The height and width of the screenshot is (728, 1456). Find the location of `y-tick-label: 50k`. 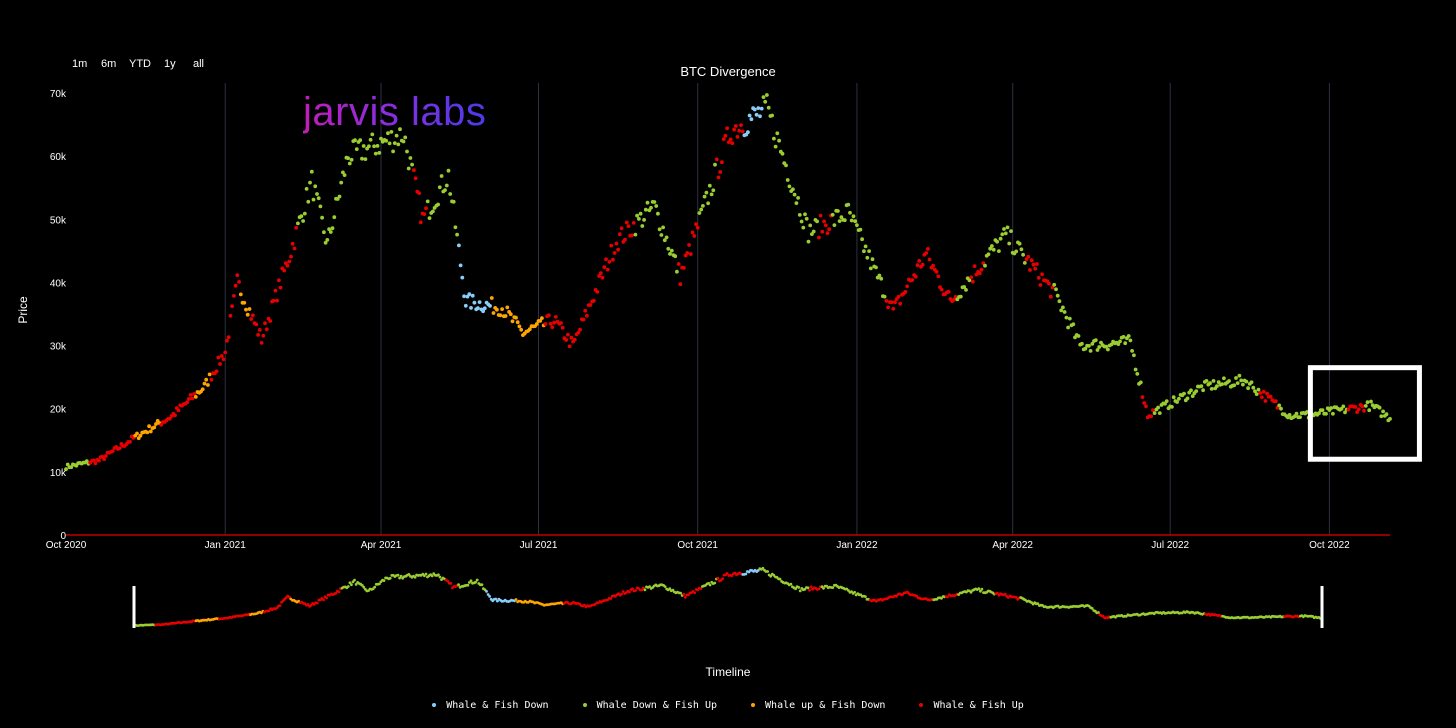

y-tick-label: 50k is located at coordinates (58, 220).